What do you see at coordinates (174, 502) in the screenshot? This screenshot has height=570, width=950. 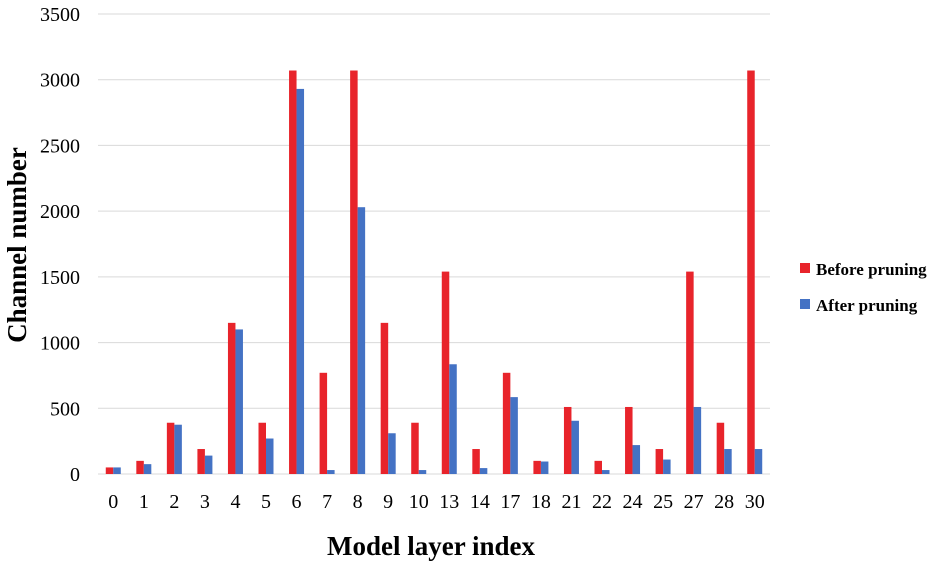 I see `x-tick-label: 2` at bounding box center [174, 502].